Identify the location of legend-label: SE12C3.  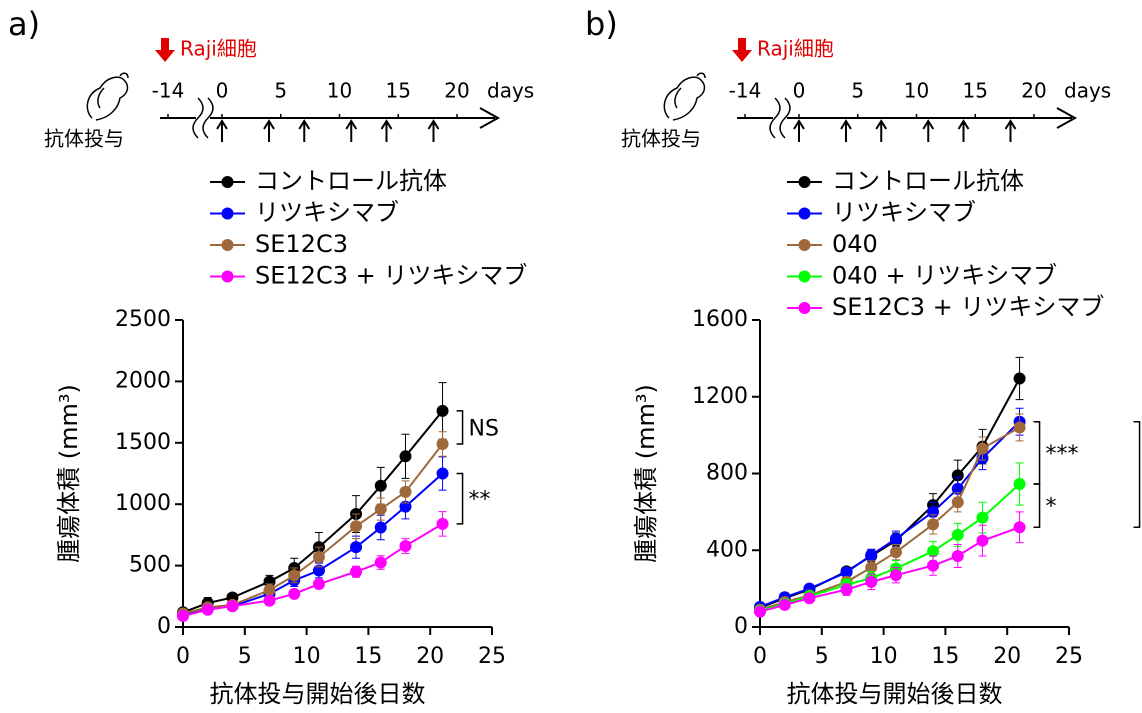
(301, 244).